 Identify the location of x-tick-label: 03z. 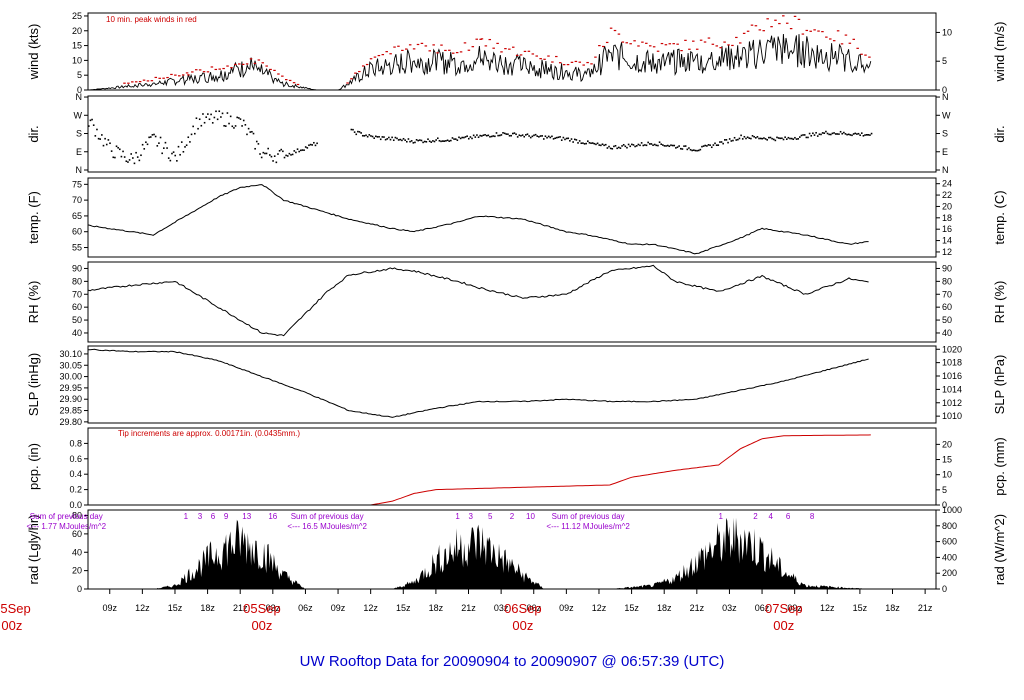
(501, 608).